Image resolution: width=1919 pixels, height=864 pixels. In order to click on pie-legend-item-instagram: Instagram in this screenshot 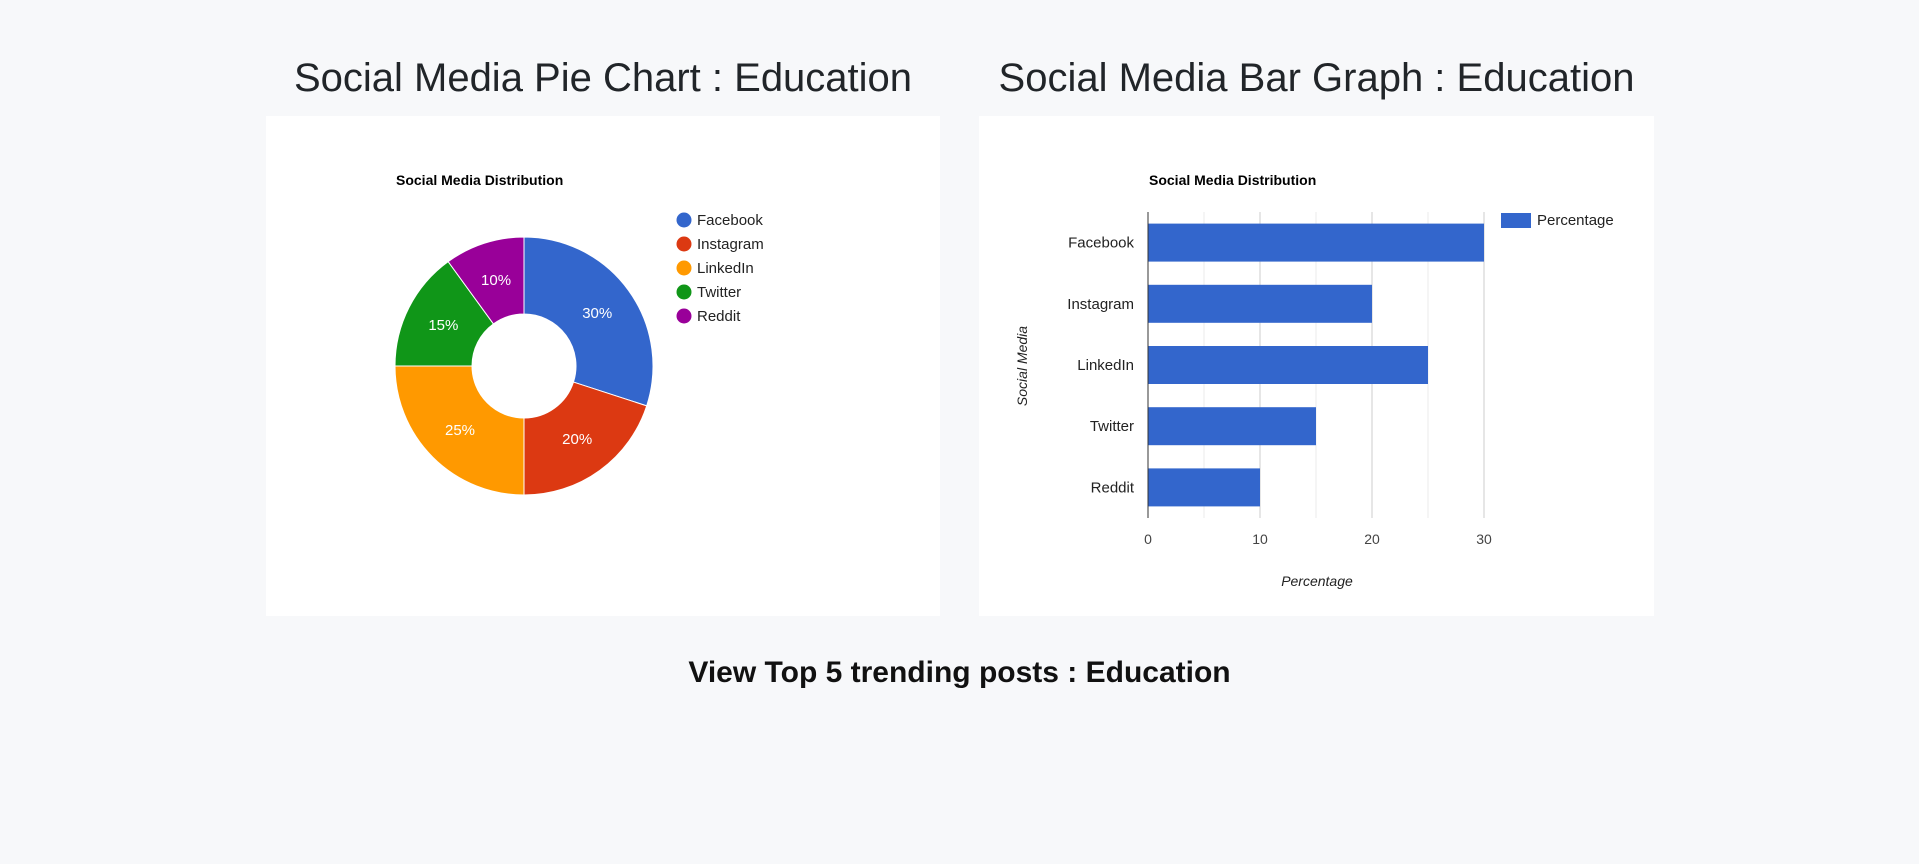, I will do `click(720, 244)`.